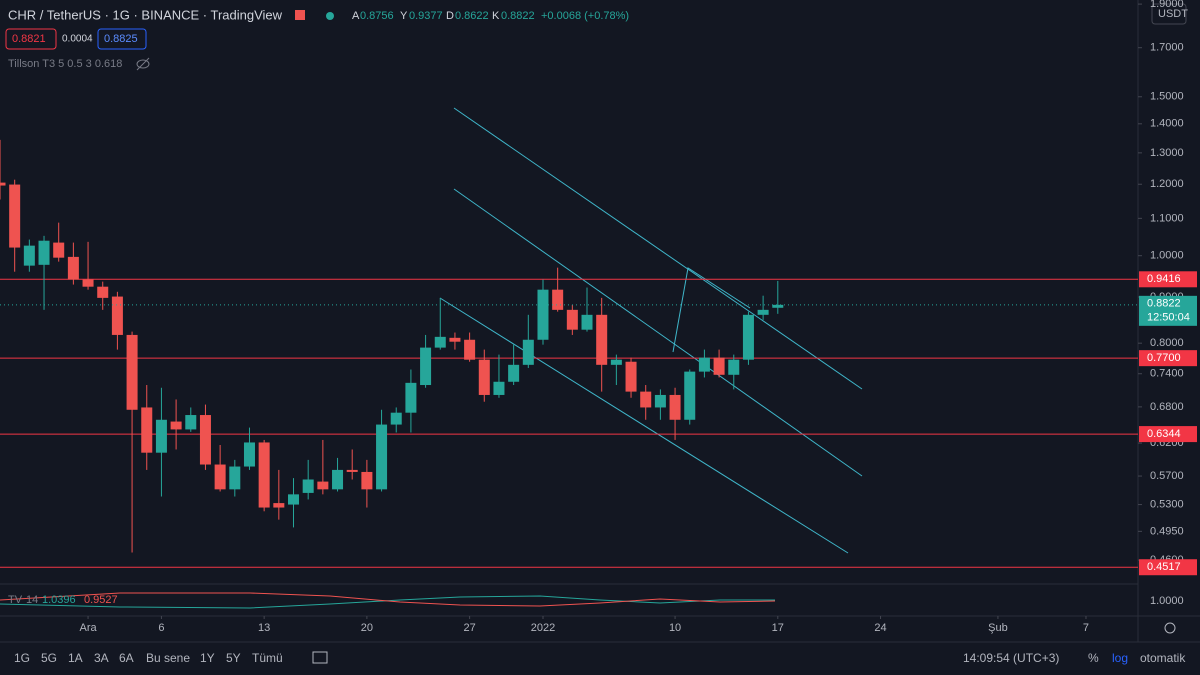 The height and width of the screenshot is (675, 1200). Describe the element at coordinates (387, 602) in the screenshot. I see `indicator-line` at that location.